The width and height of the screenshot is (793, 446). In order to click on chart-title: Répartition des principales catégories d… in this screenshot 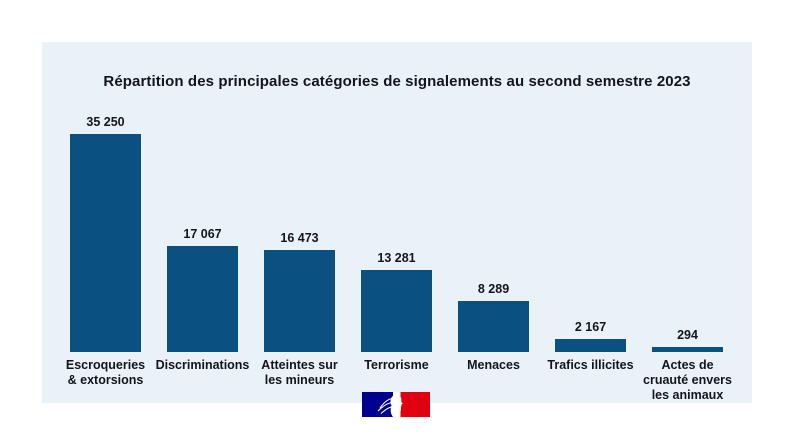, I will do `click(397, 81)`.